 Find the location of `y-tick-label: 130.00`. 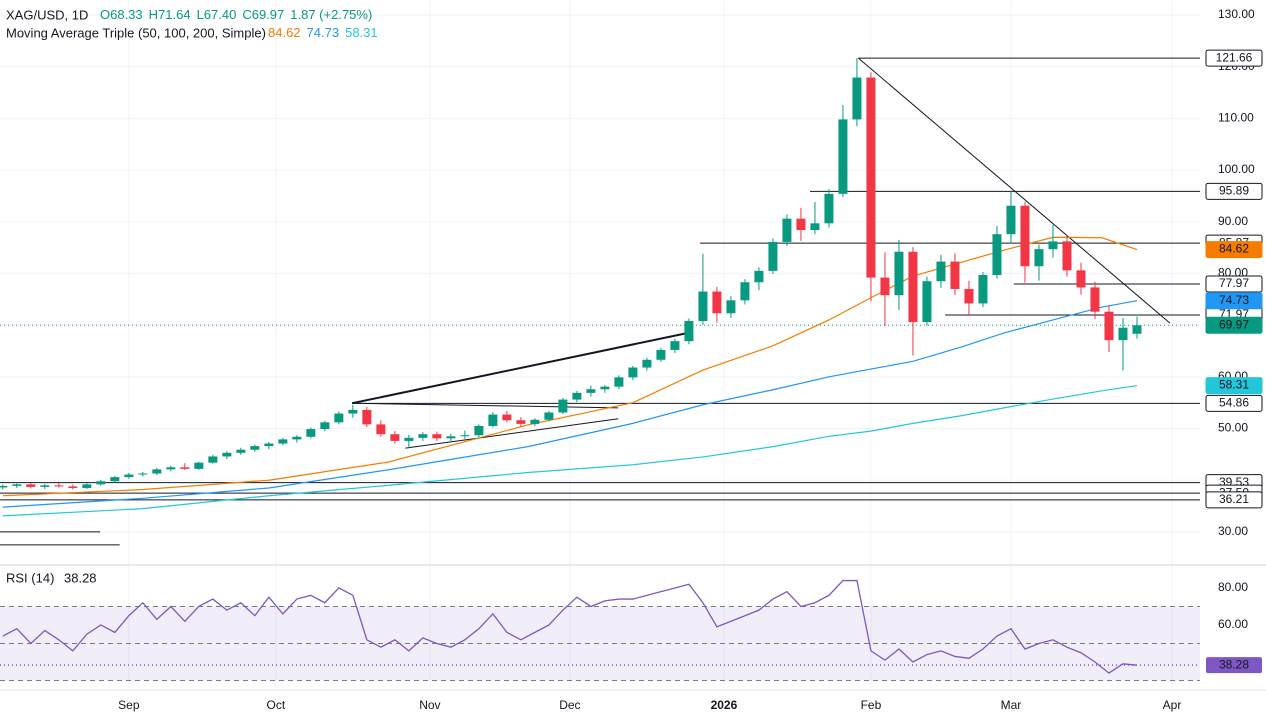

y-tick-label: 130.00 is located at coordinates (1236, 14).